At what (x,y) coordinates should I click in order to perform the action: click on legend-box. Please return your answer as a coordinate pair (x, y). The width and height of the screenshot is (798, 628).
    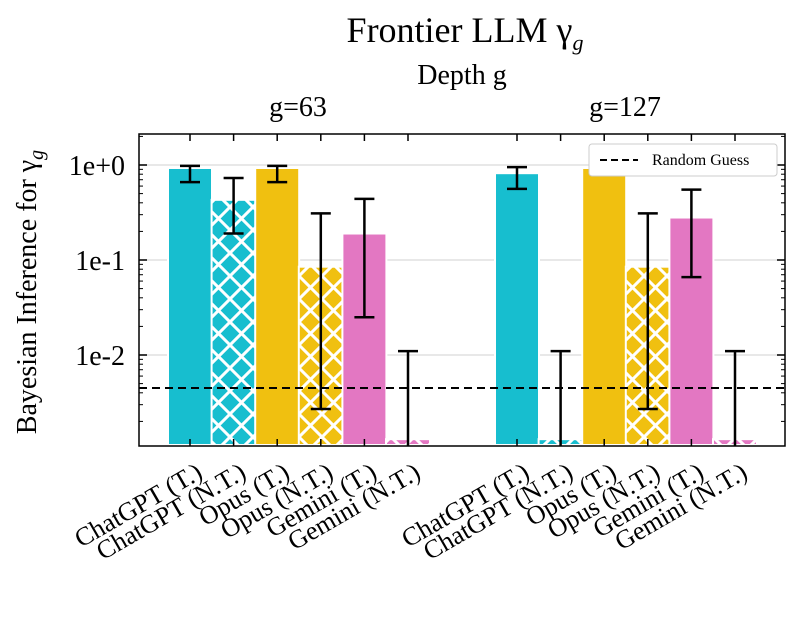
    Looking at the image, I should click on (683, 160).